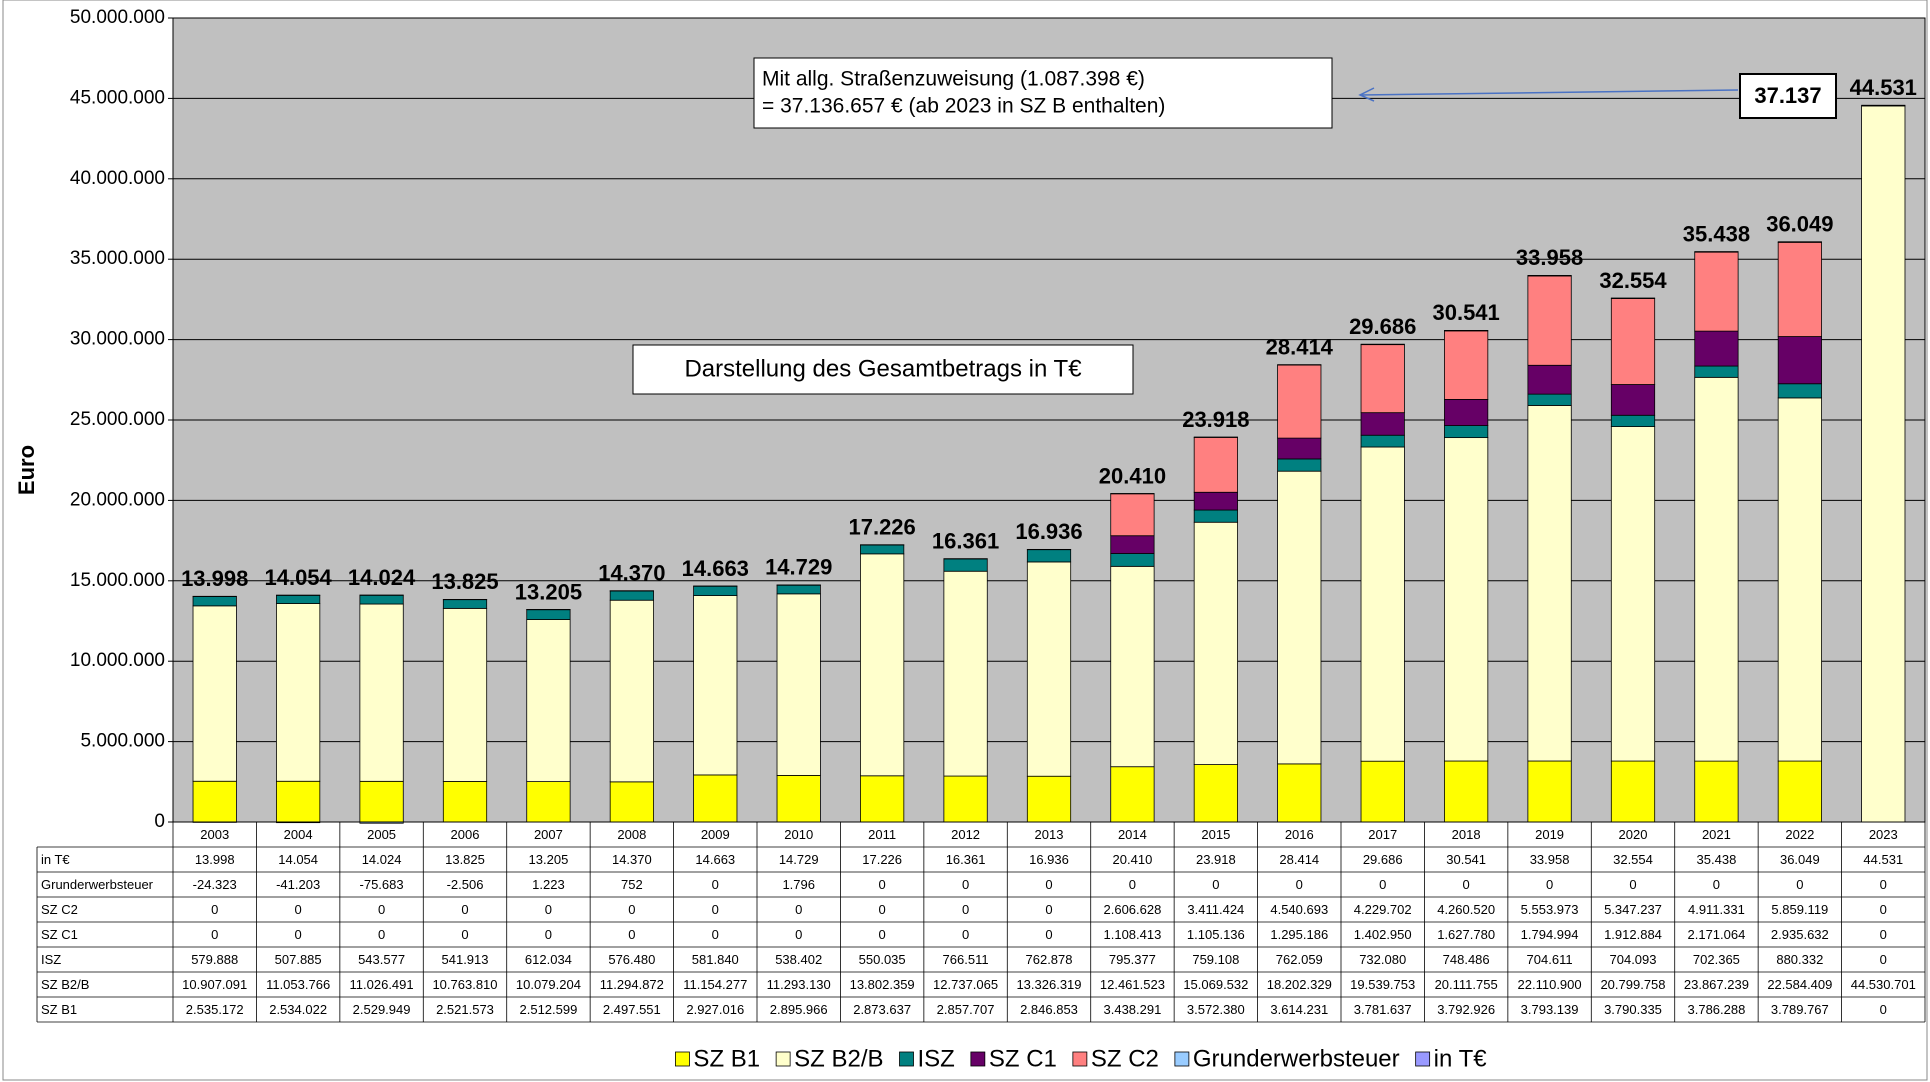 The width and height of the screenshot is (1930, 1082). I want to click on table-cell: 2.895.966, so click(799, 1009).